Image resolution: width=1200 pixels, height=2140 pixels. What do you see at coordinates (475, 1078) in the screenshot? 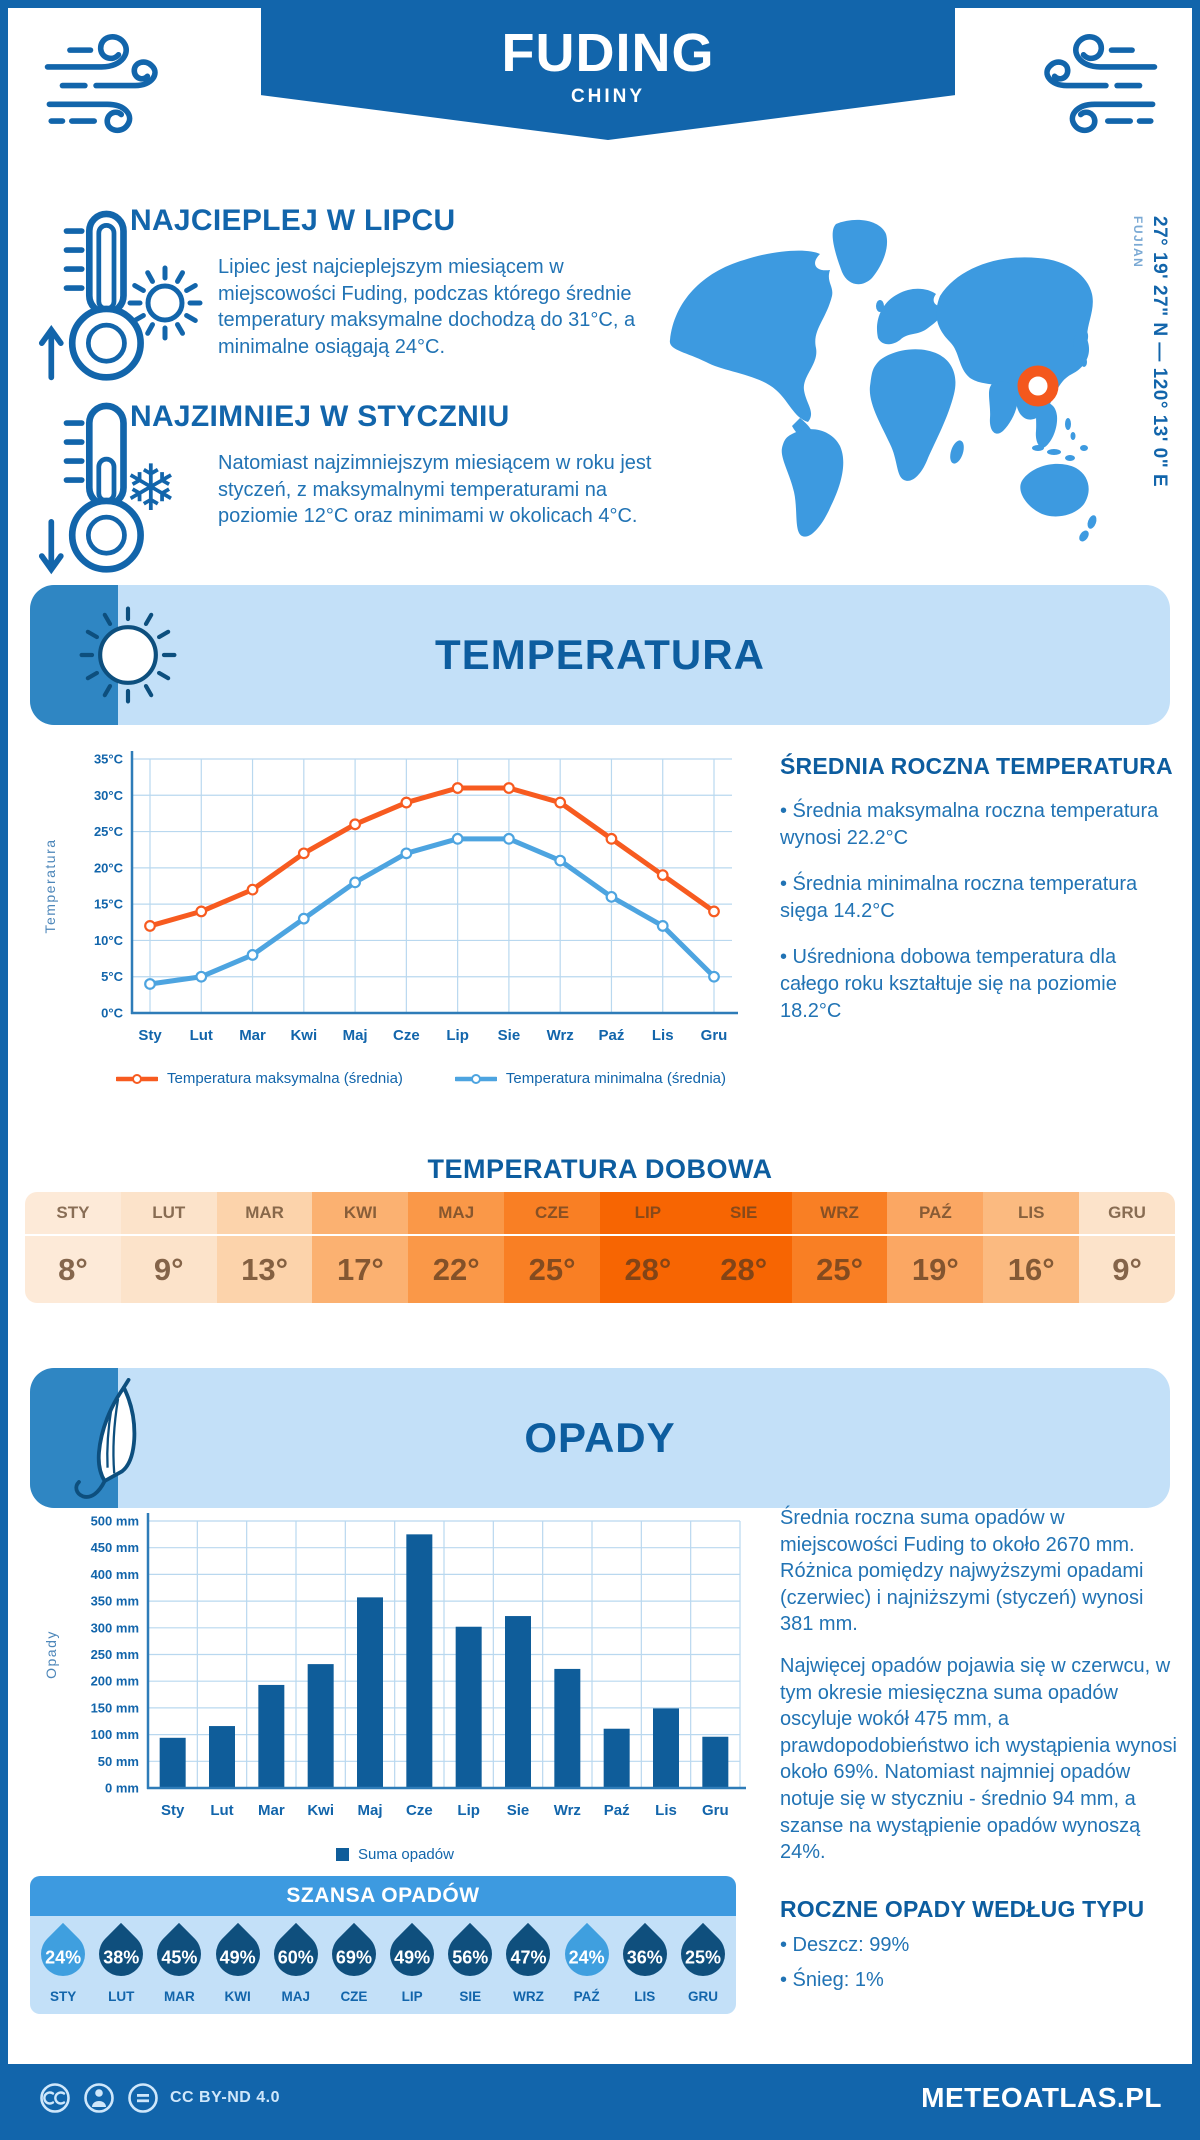
I see `legend-marker-icon` at bounding box center [475, 1078].